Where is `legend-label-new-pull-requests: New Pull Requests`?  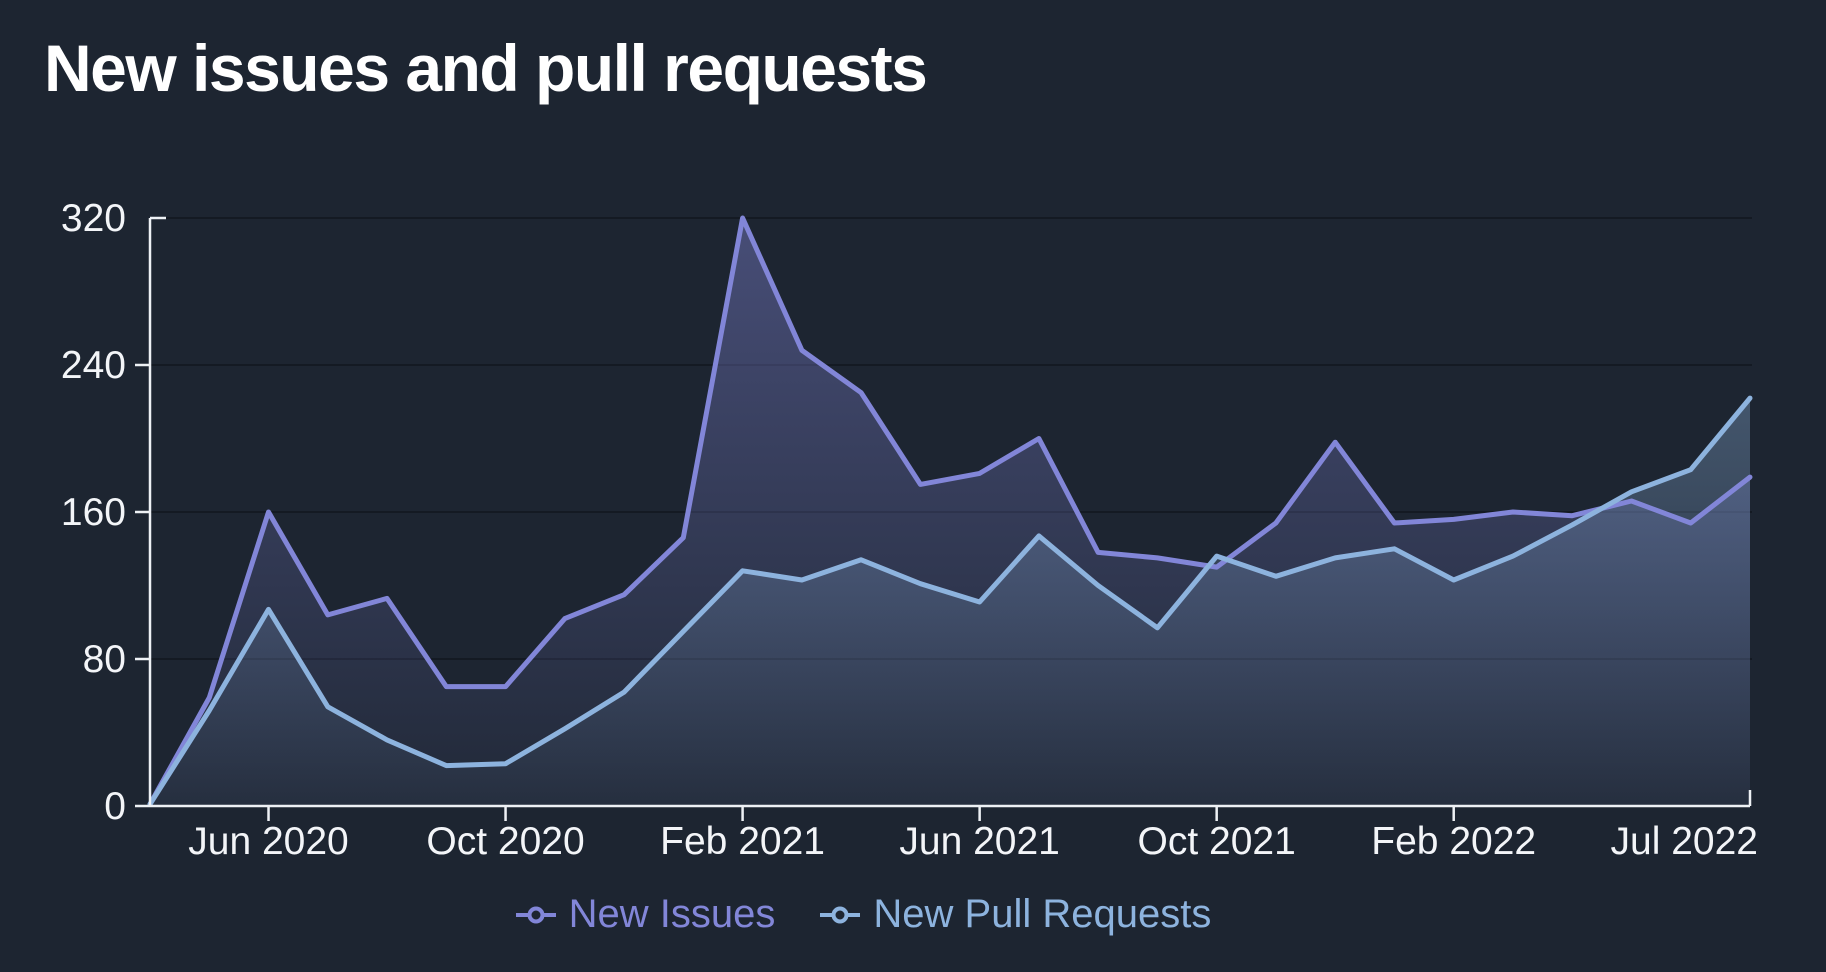 legend-label-new-pull-requests: New Pull Requests is located at coordinates (1042, 914).